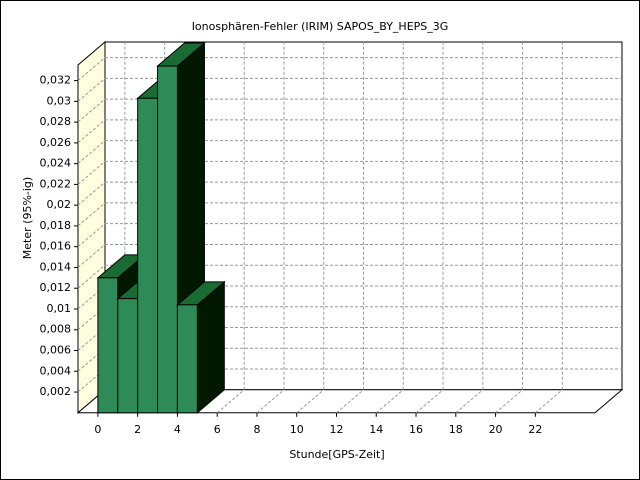 This screenshot has height=480, width=640. Describe the element at coordinates (56, 163) in the screenshot. I see `y-tick-label: 0,024` at that location.